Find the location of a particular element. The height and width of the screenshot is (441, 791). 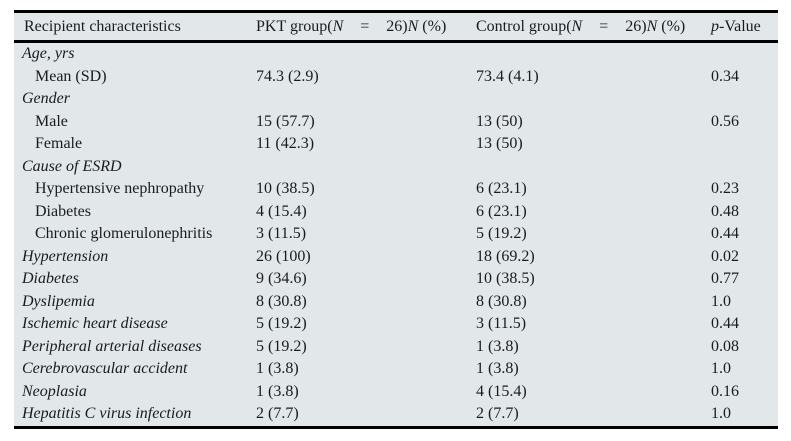

row-label: Cause of ESRD is located at coordinates (72, 166).